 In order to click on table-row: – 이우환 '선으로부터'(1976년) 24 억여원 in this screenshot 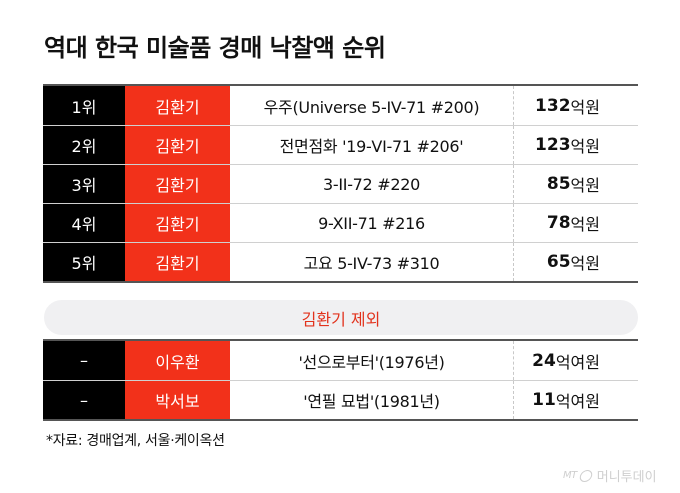, I will do `click(340, 360)`.